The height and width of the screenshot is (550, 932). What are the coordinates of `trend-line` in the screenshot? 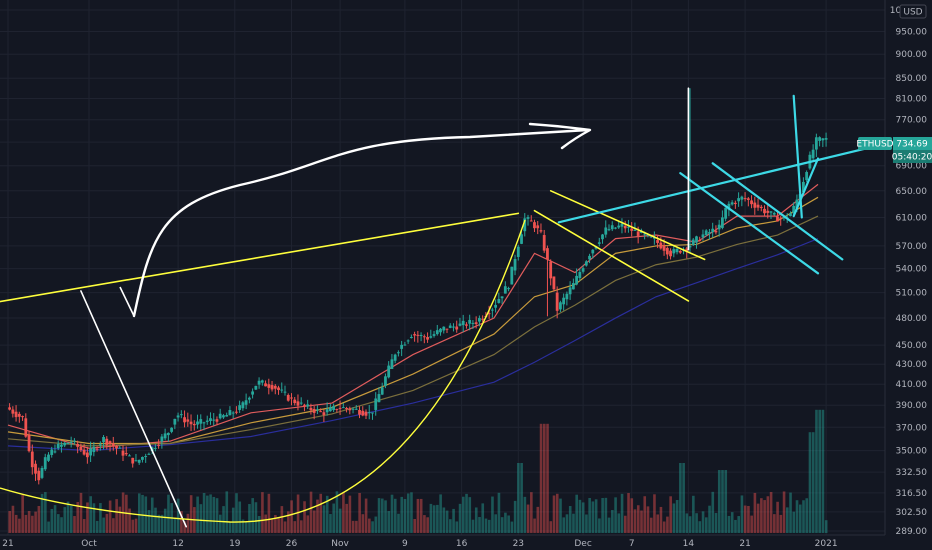 It's located at (749, 223).